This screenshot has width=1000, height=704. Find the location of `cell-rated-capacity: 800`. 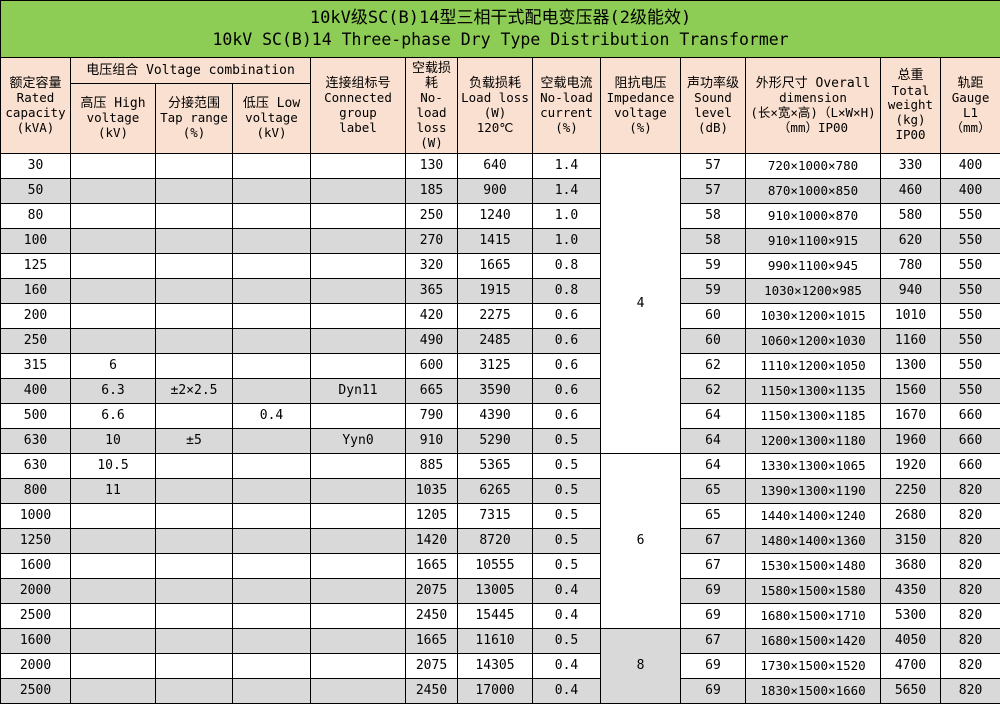

cell-rated-capacity: 800 is located at coordinates (36, 491).